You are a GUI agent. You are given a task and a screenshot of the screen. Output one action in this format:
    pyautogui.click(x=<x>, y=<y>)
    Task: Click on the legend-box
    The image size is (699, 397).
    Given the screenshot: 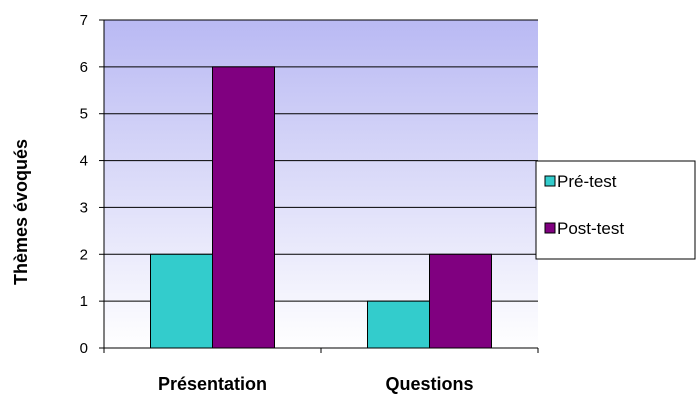 What is the action you would take?
    pyautogui.click(x=615, y=210)
    